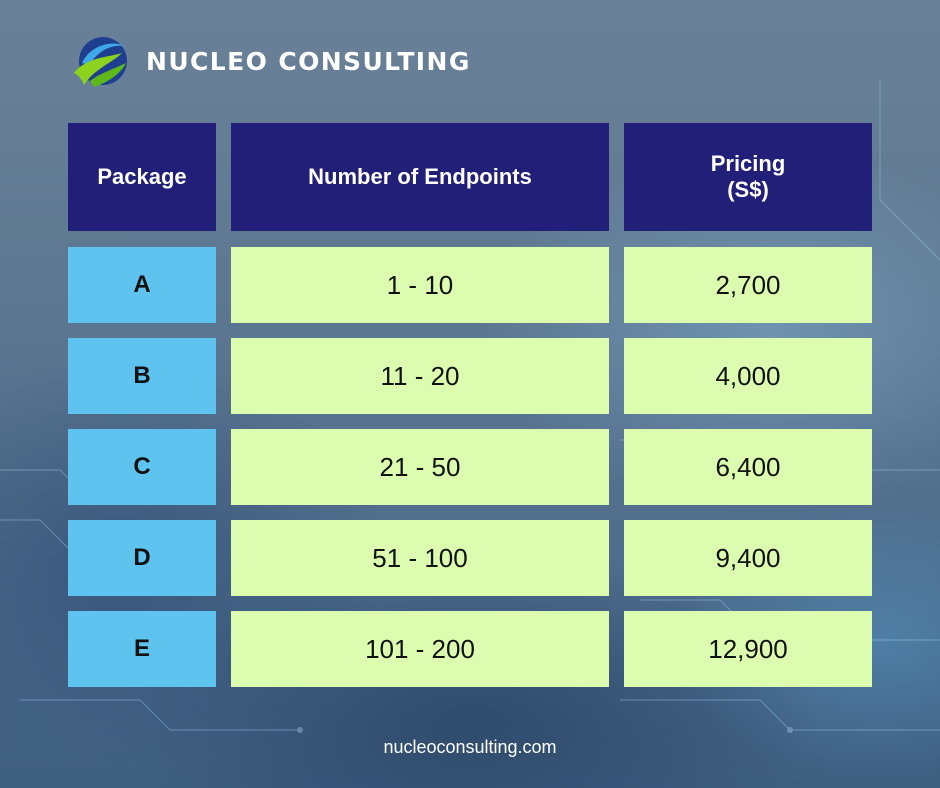 The image size is (940, 788). I want to click on header-pricing: Pricing (S$), so click(748, 177).